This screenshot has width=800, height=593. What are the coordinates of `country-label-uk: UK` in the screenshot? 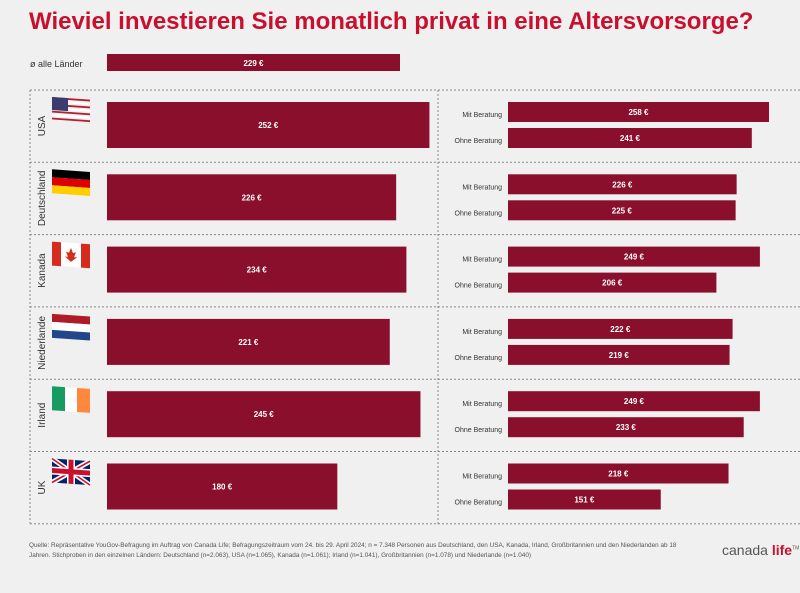 It's located at (42, 487).